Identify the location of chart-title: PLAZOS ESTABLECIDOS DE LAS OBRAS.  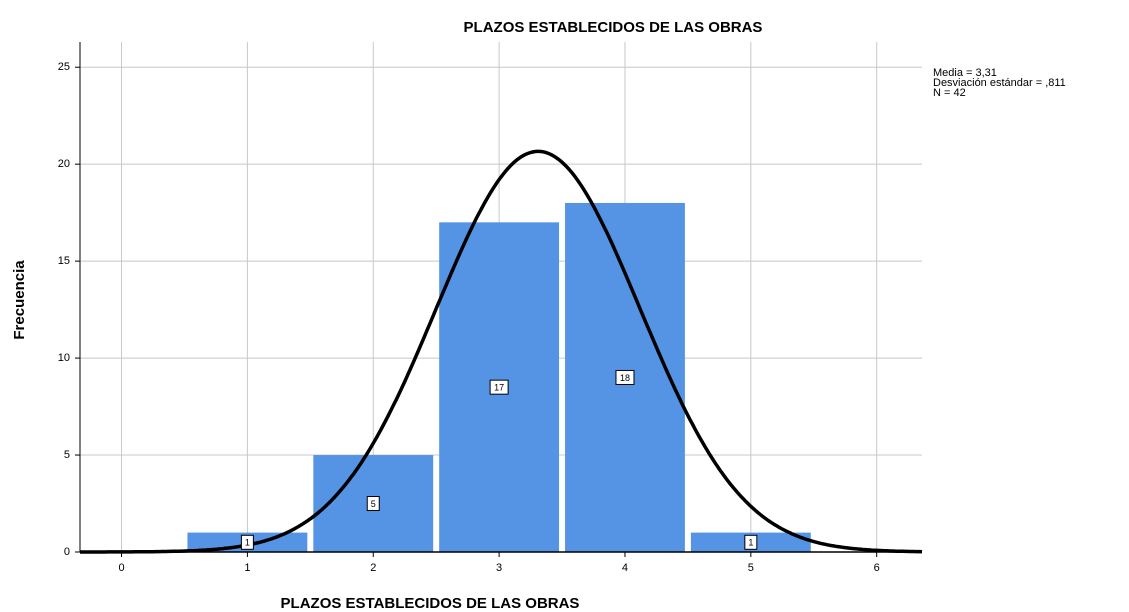
(613, 27).